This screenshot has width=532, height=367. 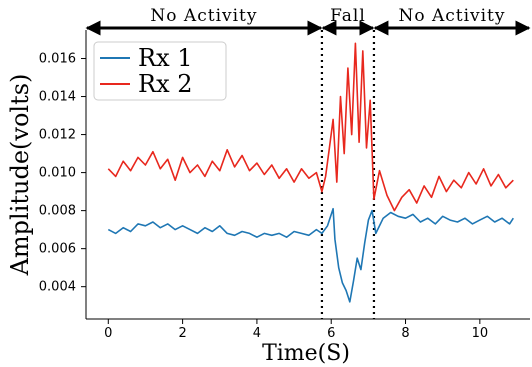 What do you see at coordinates (57, 287) in the screenshot?
I see `y-tick-label: 0.004` at bounding box center [57, 287].